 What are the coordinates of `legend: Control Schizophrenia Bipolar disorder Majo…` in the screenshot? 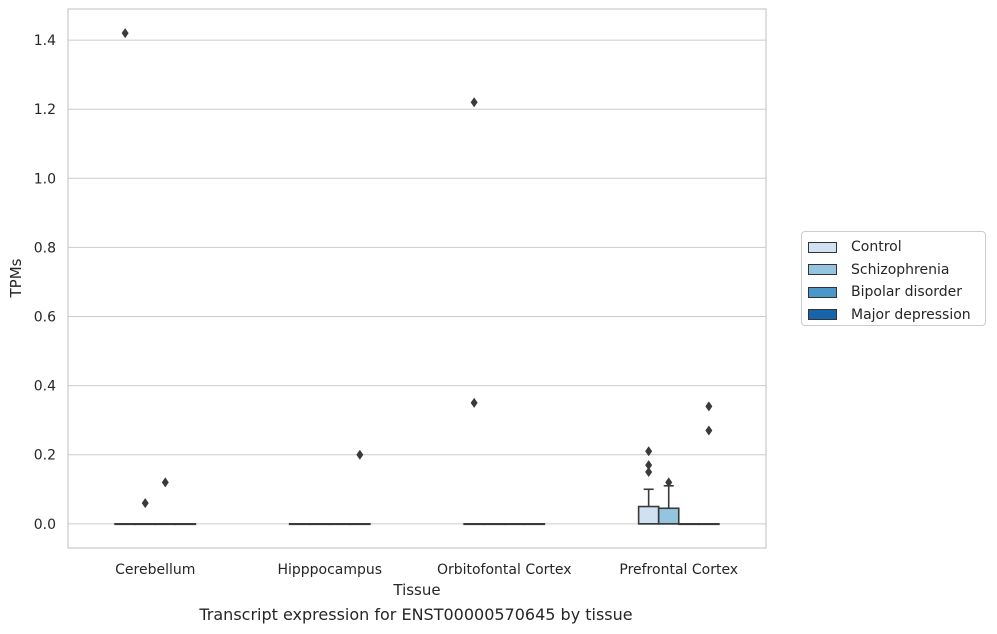 It's located at (893, 278).